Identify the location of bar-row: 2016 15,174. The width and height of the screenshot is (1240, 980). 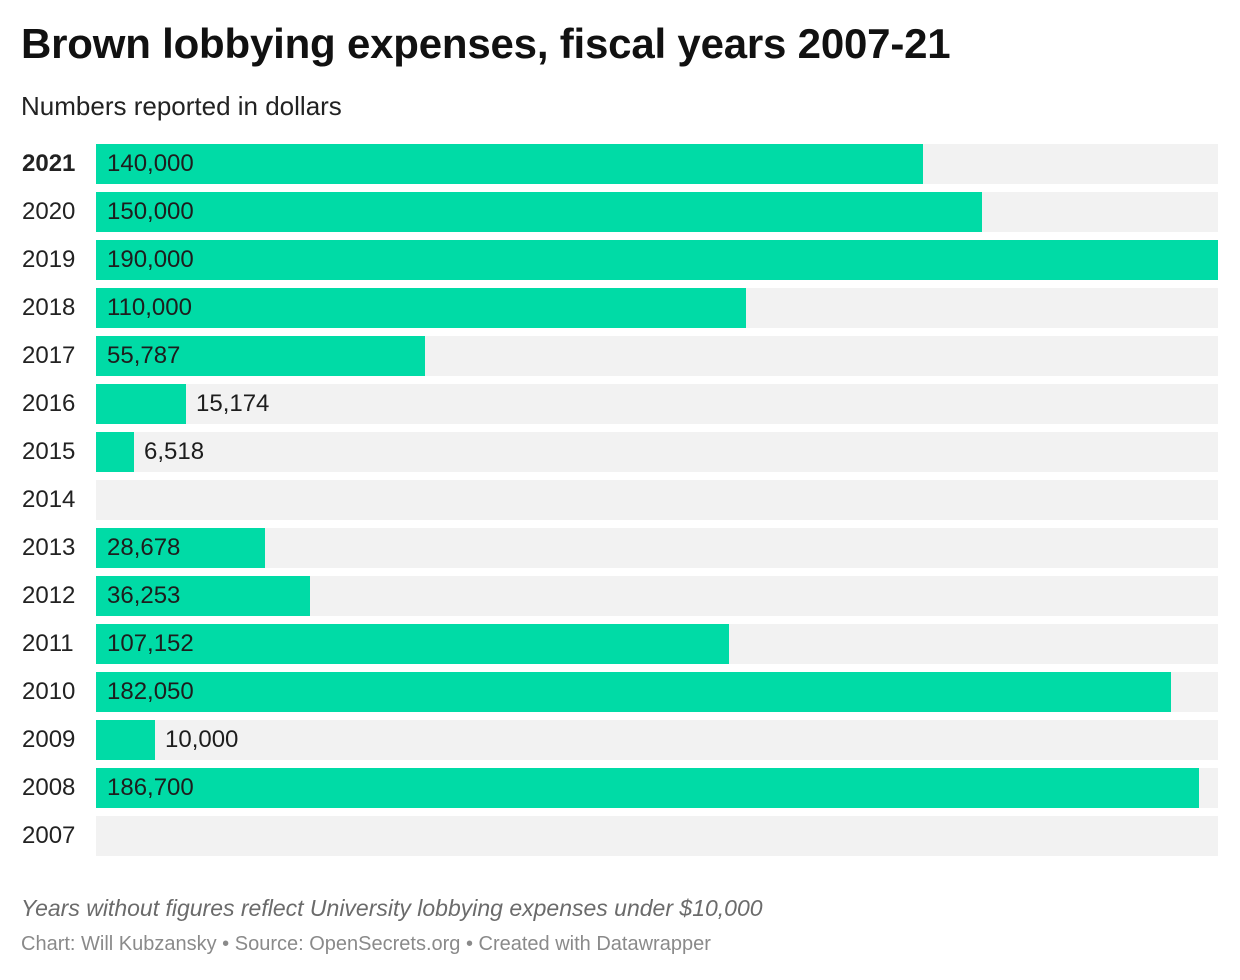
(620, 404).